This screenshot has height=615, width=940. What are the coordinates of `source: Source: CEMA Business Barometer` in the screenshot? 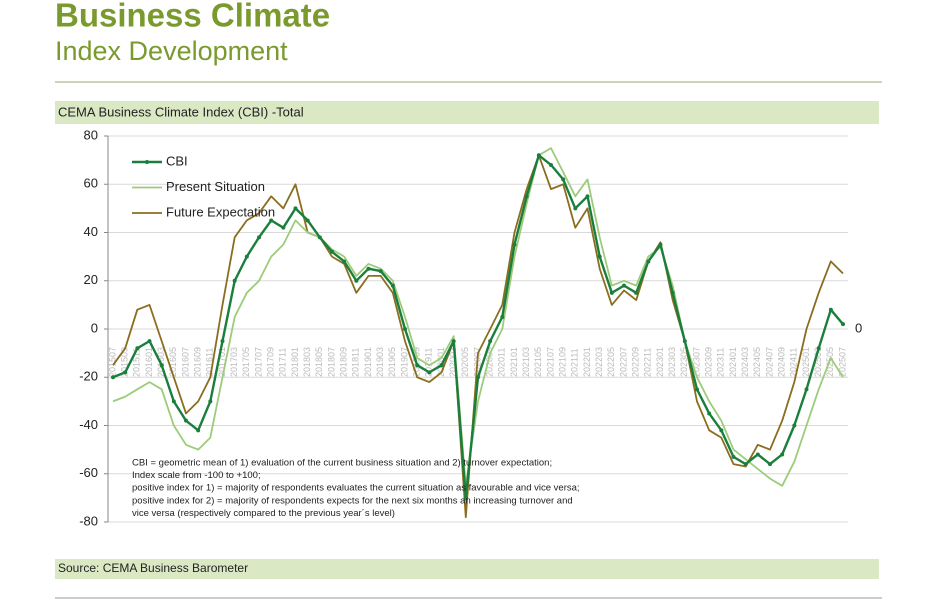 It's located at (153, 568).